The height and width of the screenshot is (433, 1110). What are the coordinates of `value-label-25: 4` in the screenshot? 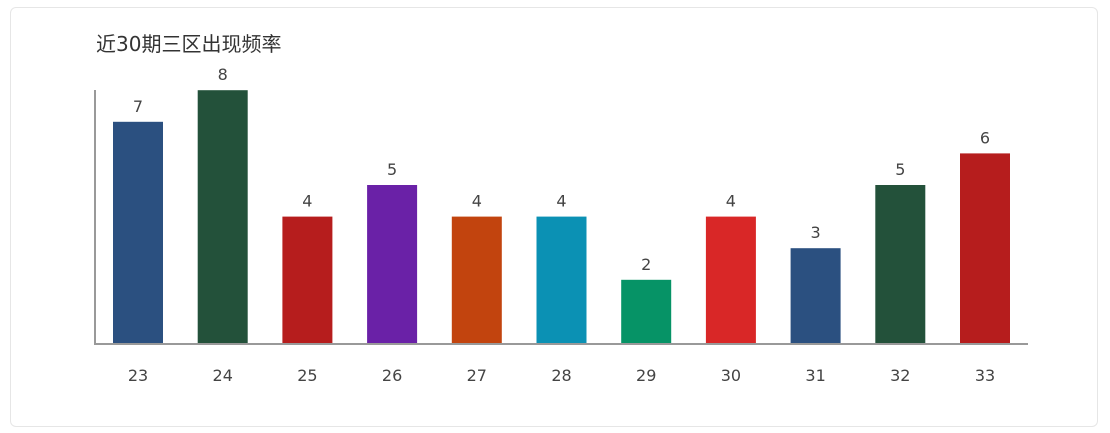 It's located at (307, 201).